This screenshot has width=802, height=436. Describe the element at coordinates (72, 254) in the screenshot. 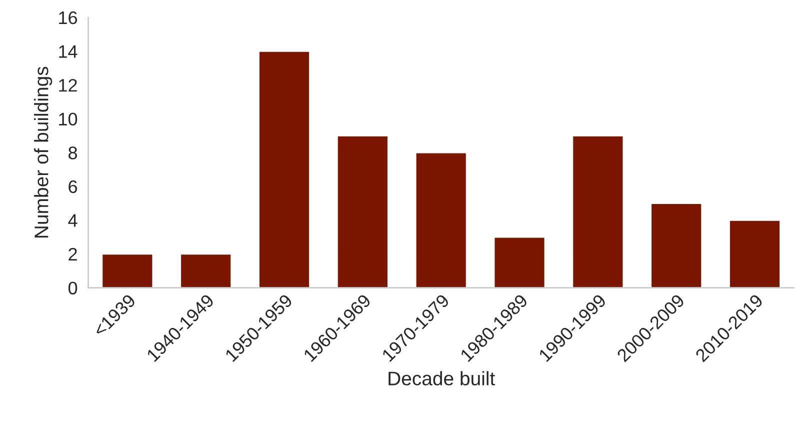

I see `y-tick-label: 2` at that location.